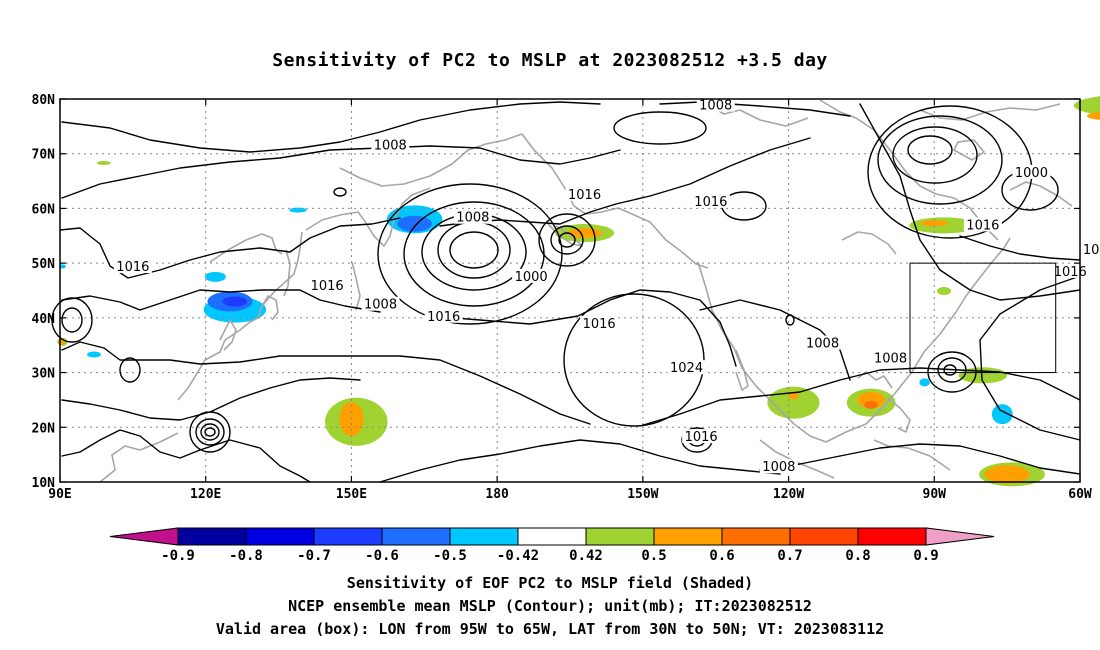  I want to click on lon-tick-label: 90W, so click(935, 494).